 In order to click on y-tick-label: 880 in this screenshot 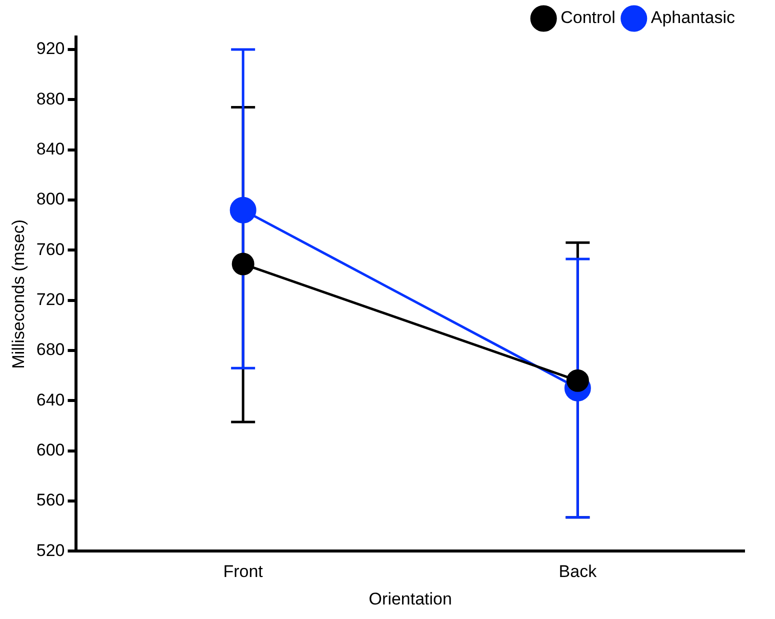, I will do `click(50, 98)`.